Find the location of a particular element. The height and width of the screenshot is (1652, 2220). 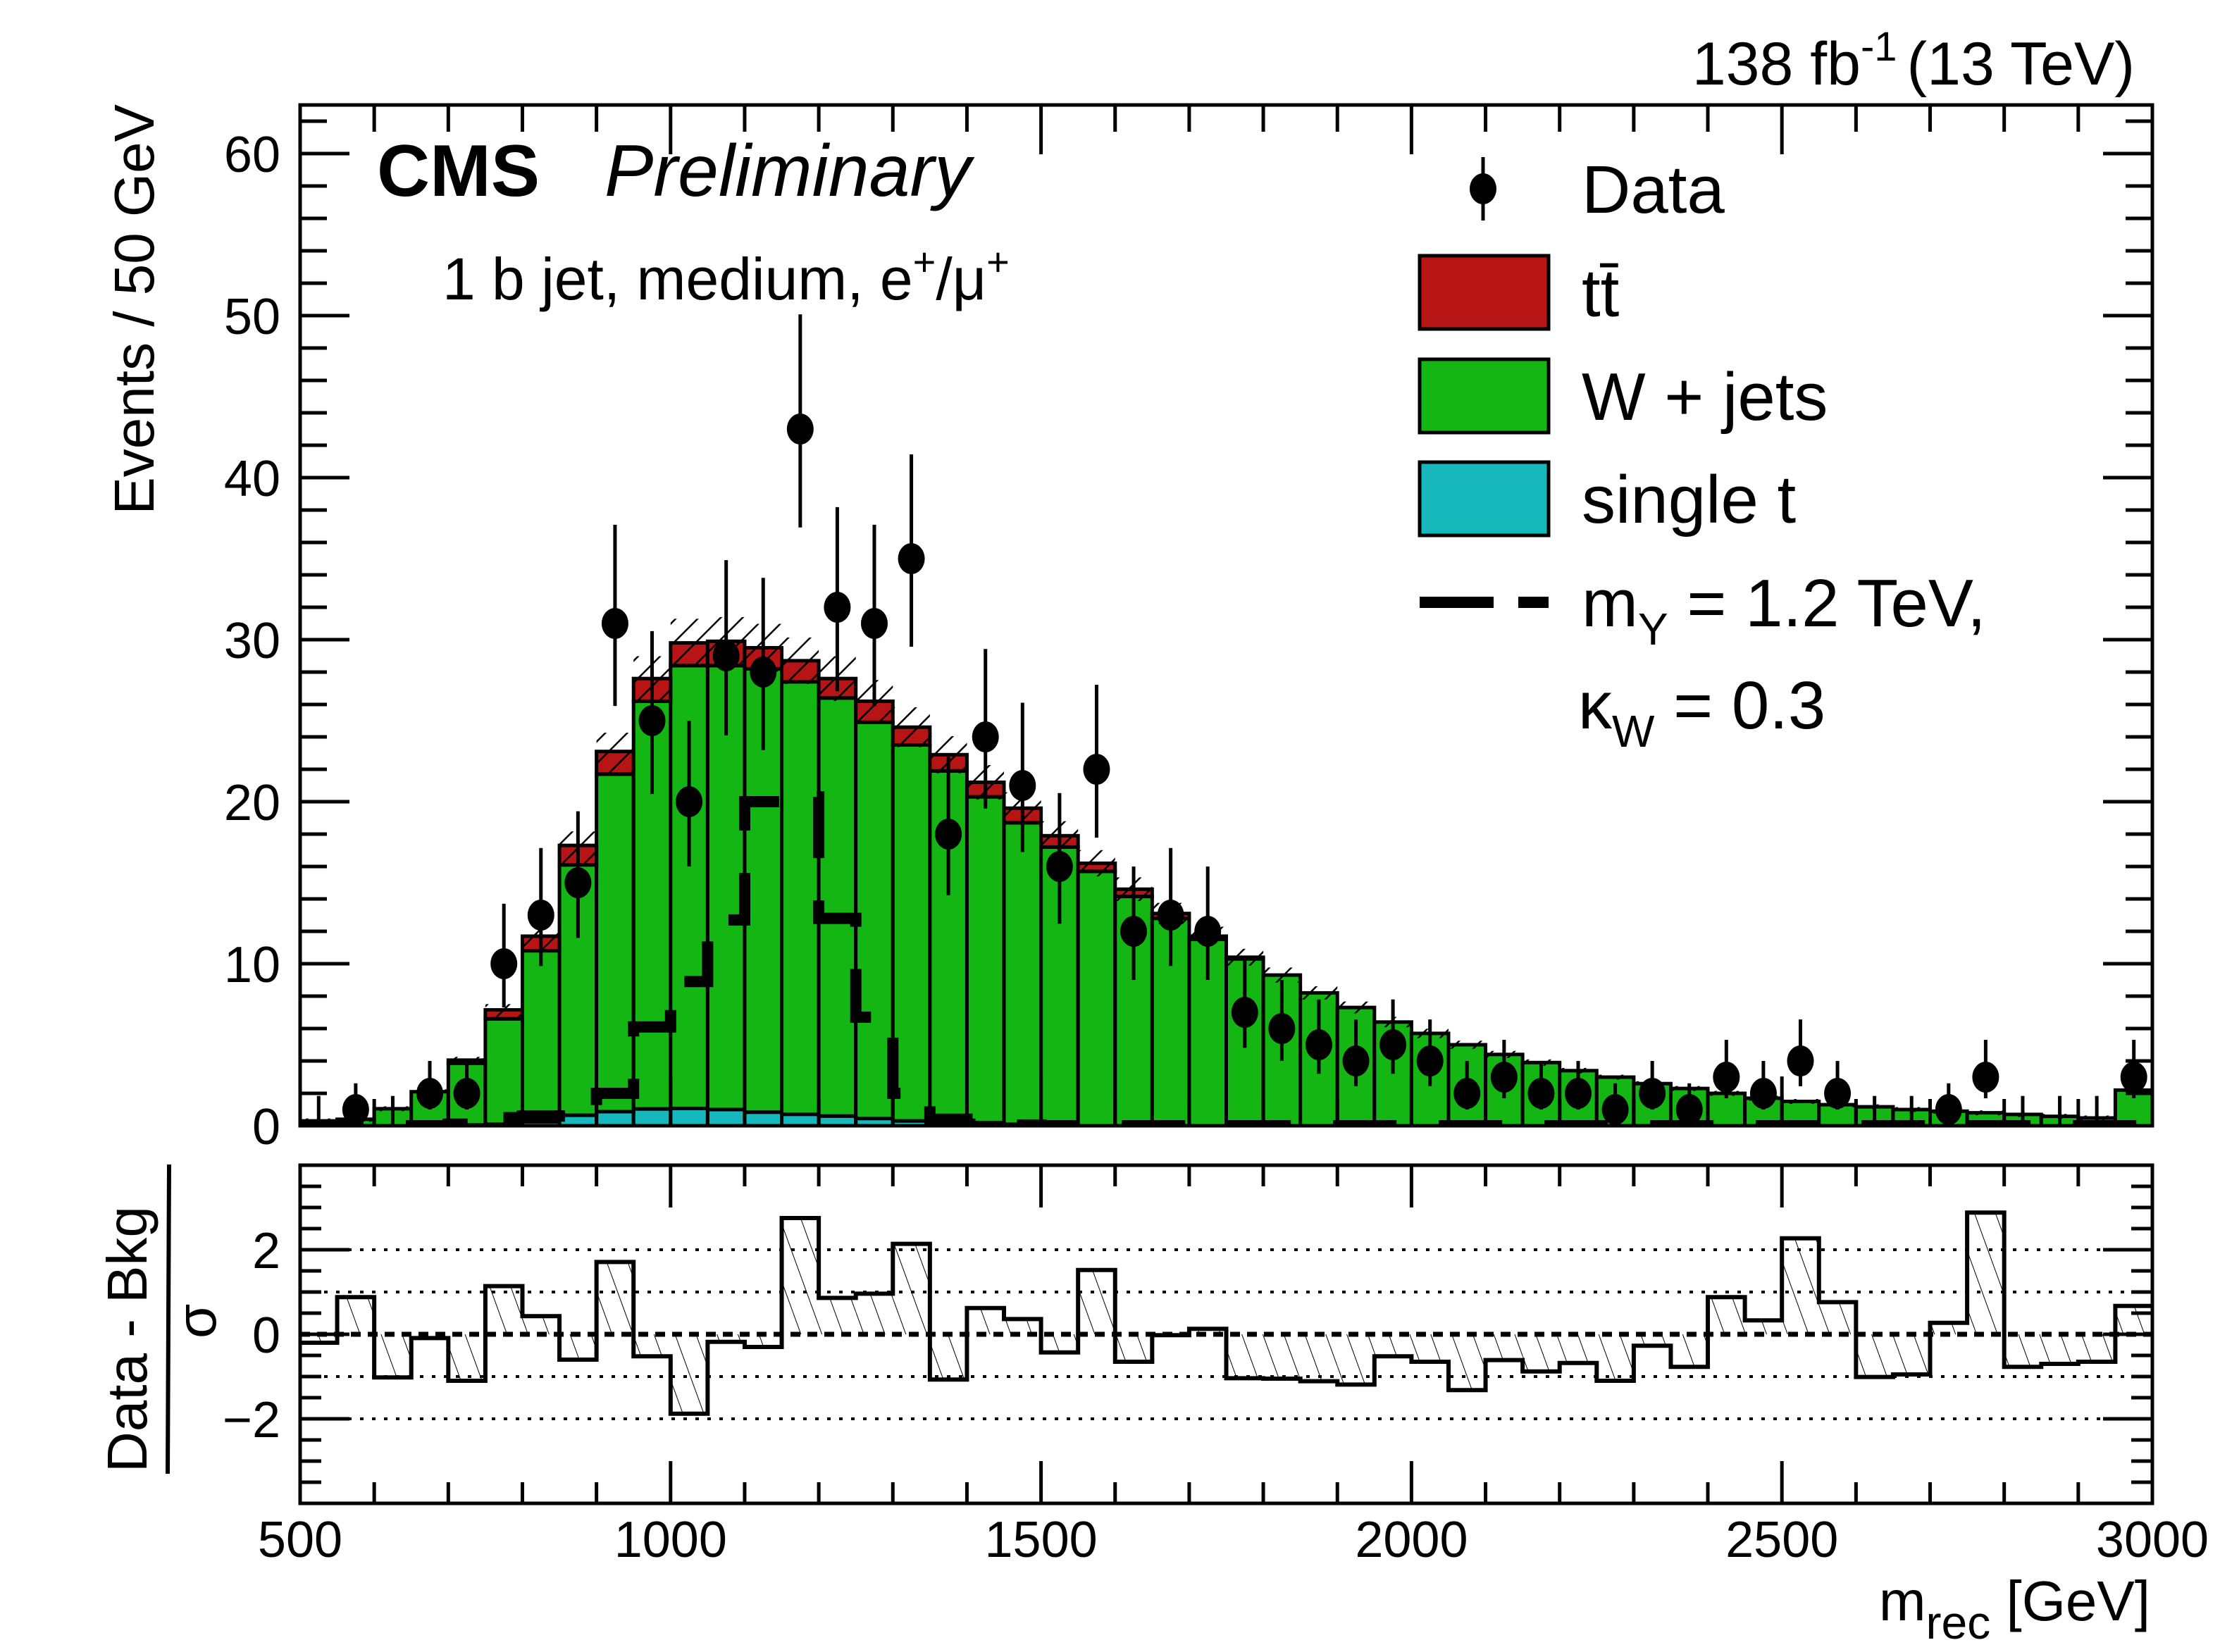

ratio-y-tick-label: 0 is located at coordinates (266, 1336).